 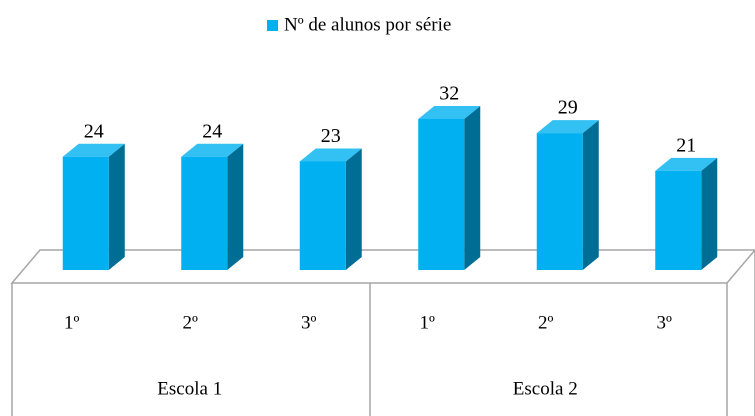 What do you see at coordinates (272, 25) in the screenshot?
I see `legend-swatch` at bounding box center [272, 25].